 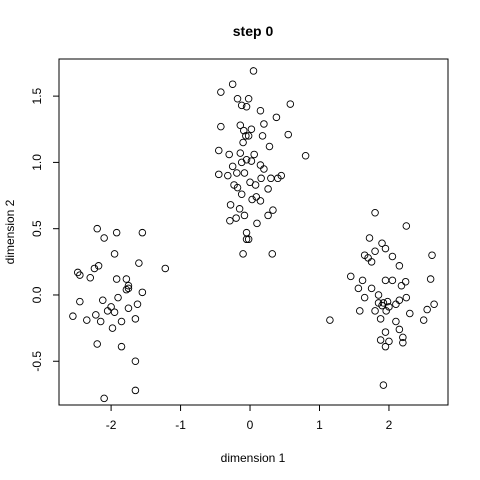 What do you see at coordinates (319, 425) in the screenshot?
I see `x-tick-label: 1` at bounding box center [319, 425].